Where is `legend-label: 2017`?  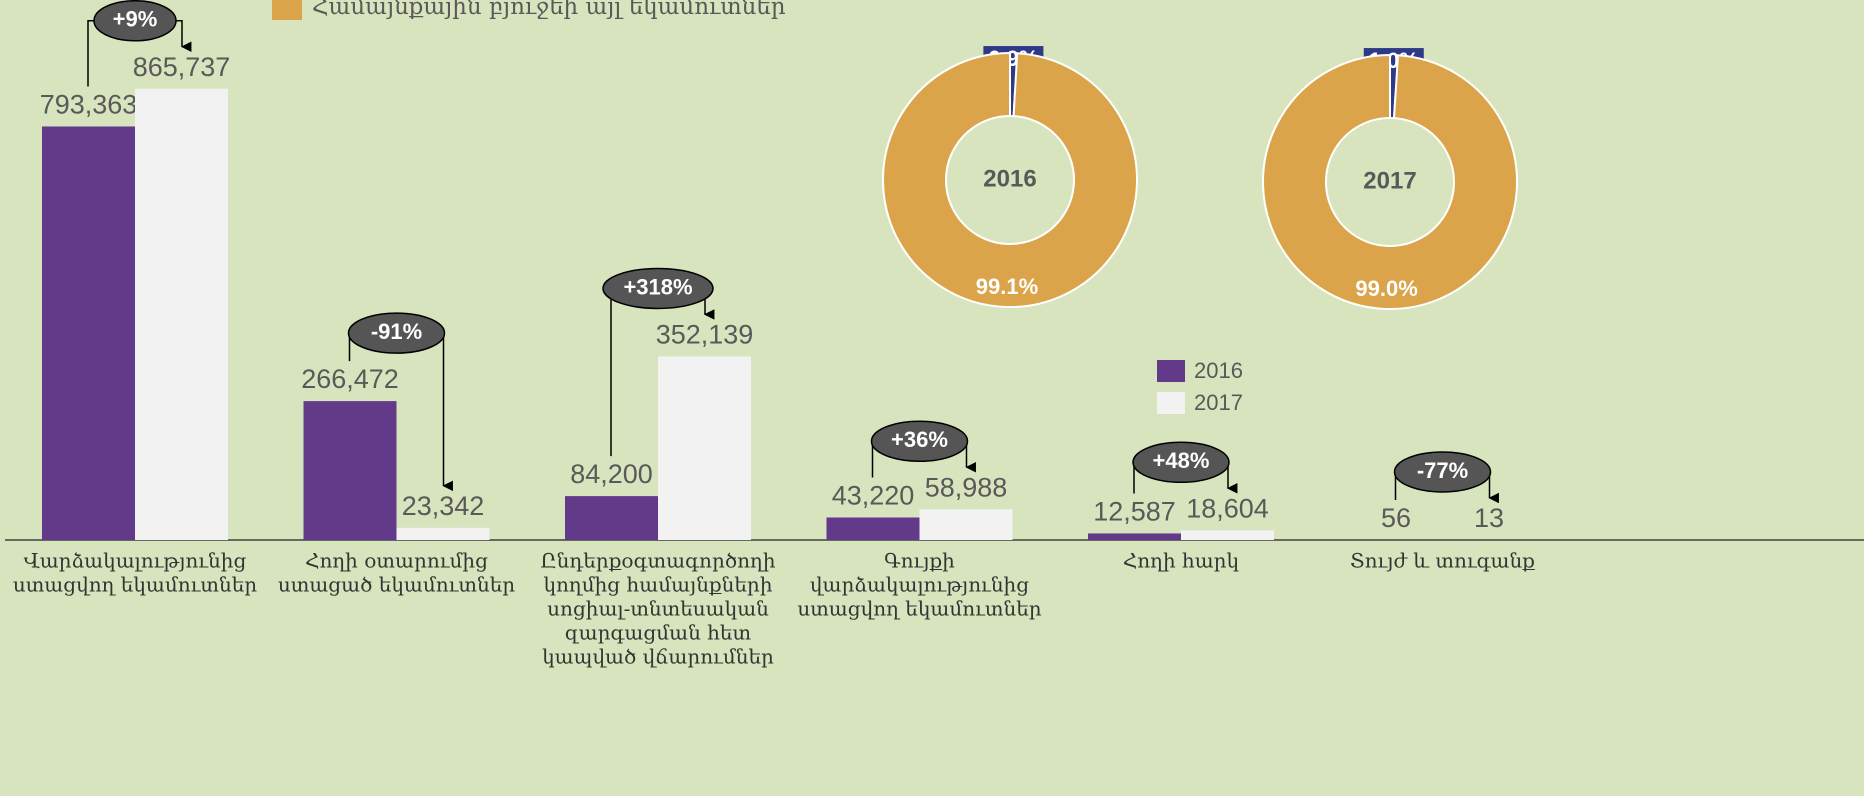
legend-label: 2017 is located at coordinates (1218, 402).